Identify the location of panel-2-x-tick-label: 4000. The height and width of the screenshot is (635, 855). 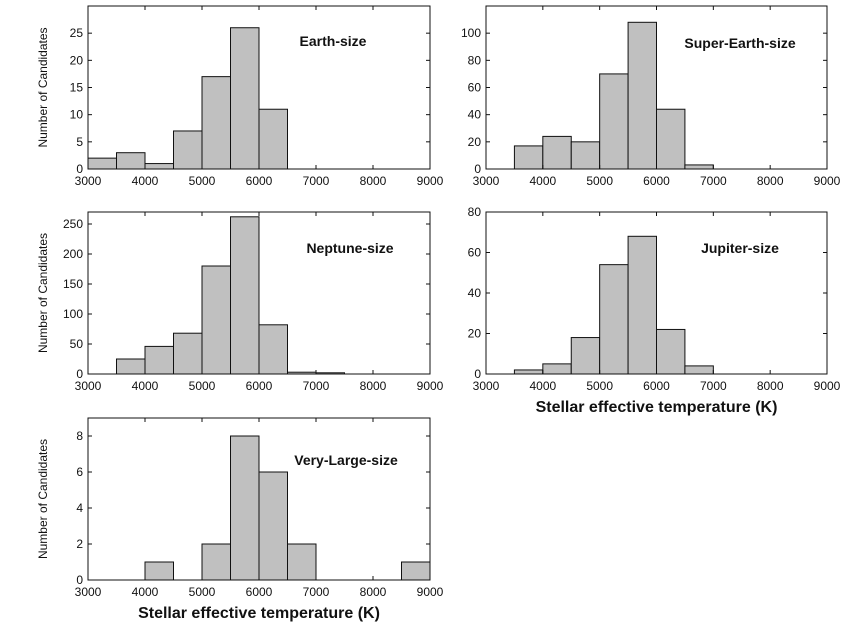
(542, 181).